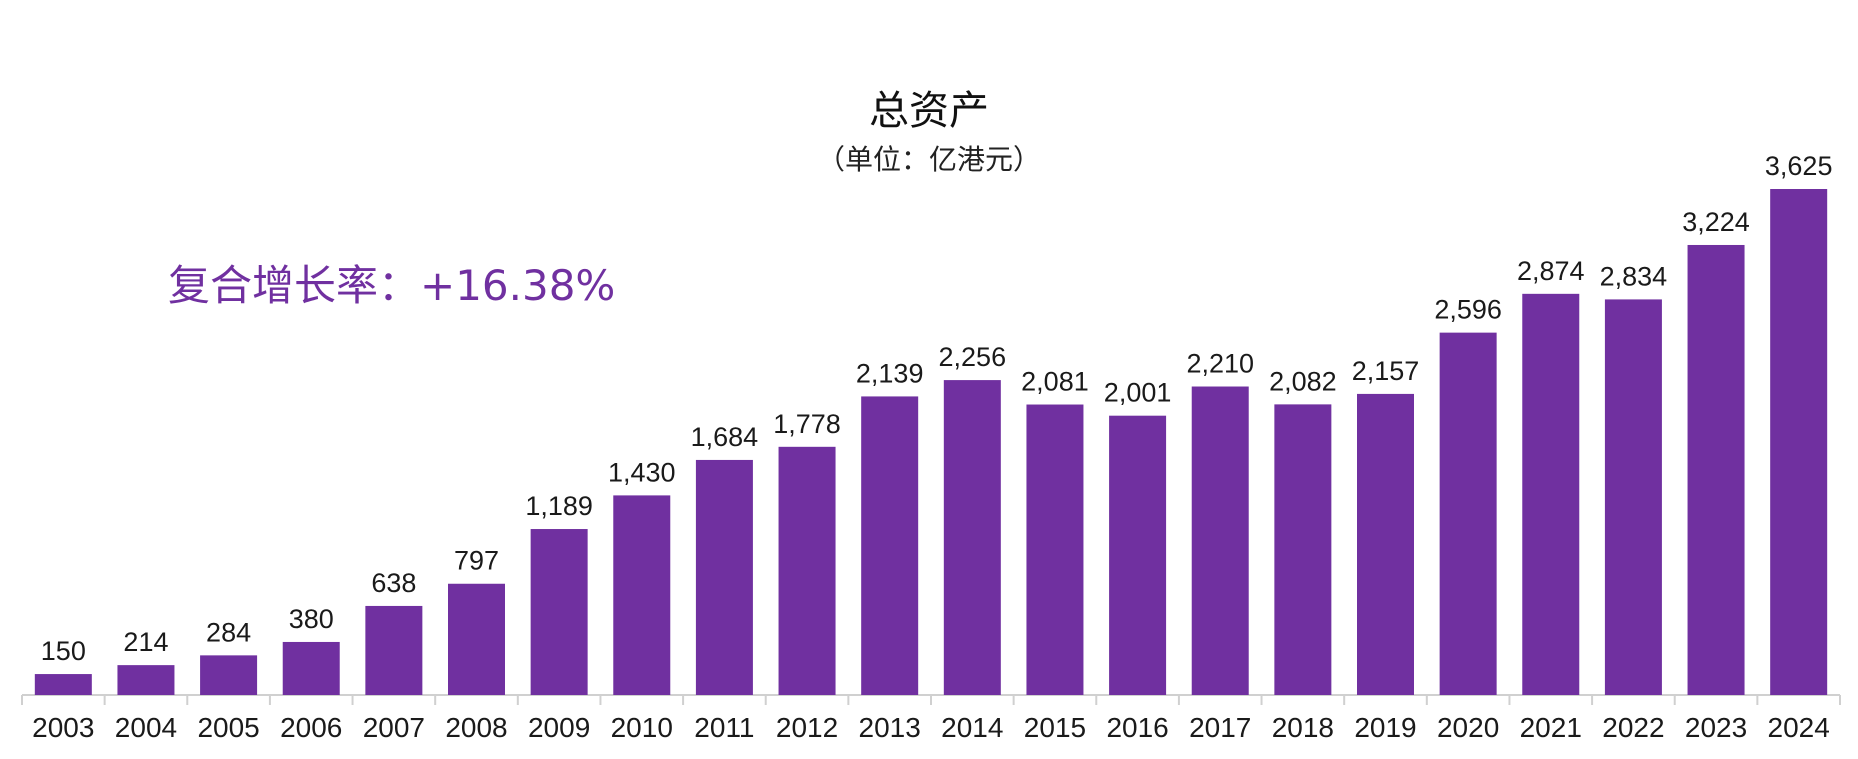 Image resolution: width=1858 pixels, height=759 pixels. What do you see at coordinates (476, 727) in the screenshot?
I see `x-tick-label: 2008` at bounding box center [476, 727].